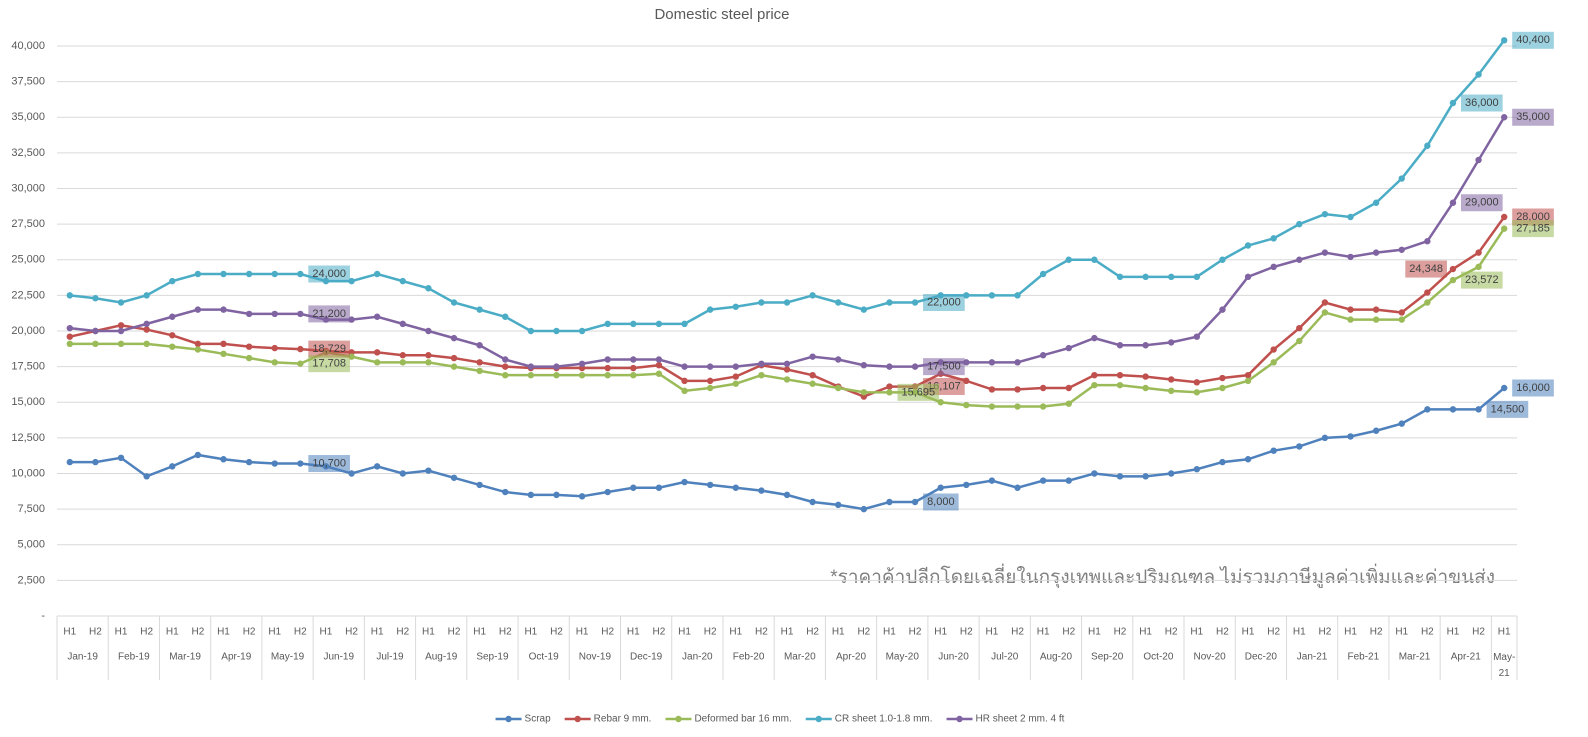 The image size is (1588, 737). Describe the element at coordinates (1005, 657) in the screenshot. I see `x-group-label: Jul-20` at that location.